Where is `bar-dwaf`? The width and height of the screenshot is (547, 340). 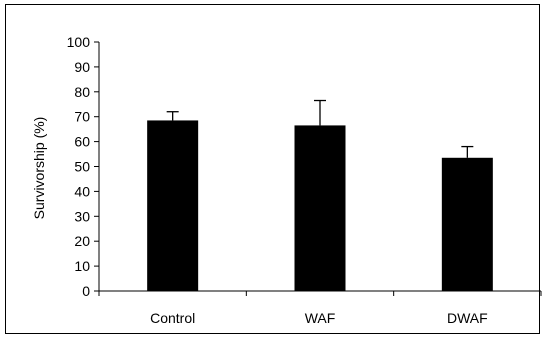
bar-dwaf is located at coordinates (467, 224).